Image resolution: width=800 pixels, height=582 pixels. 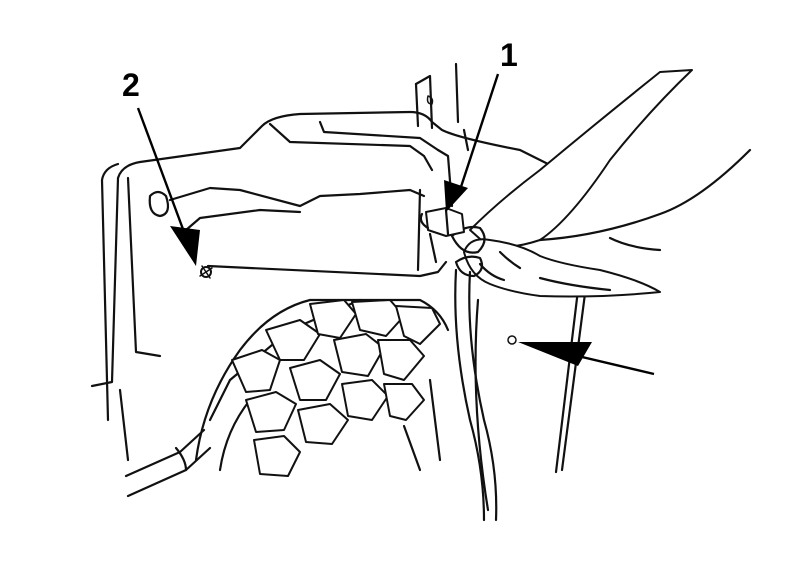 I want to click on lower-rod, so click(x=168, y=463).